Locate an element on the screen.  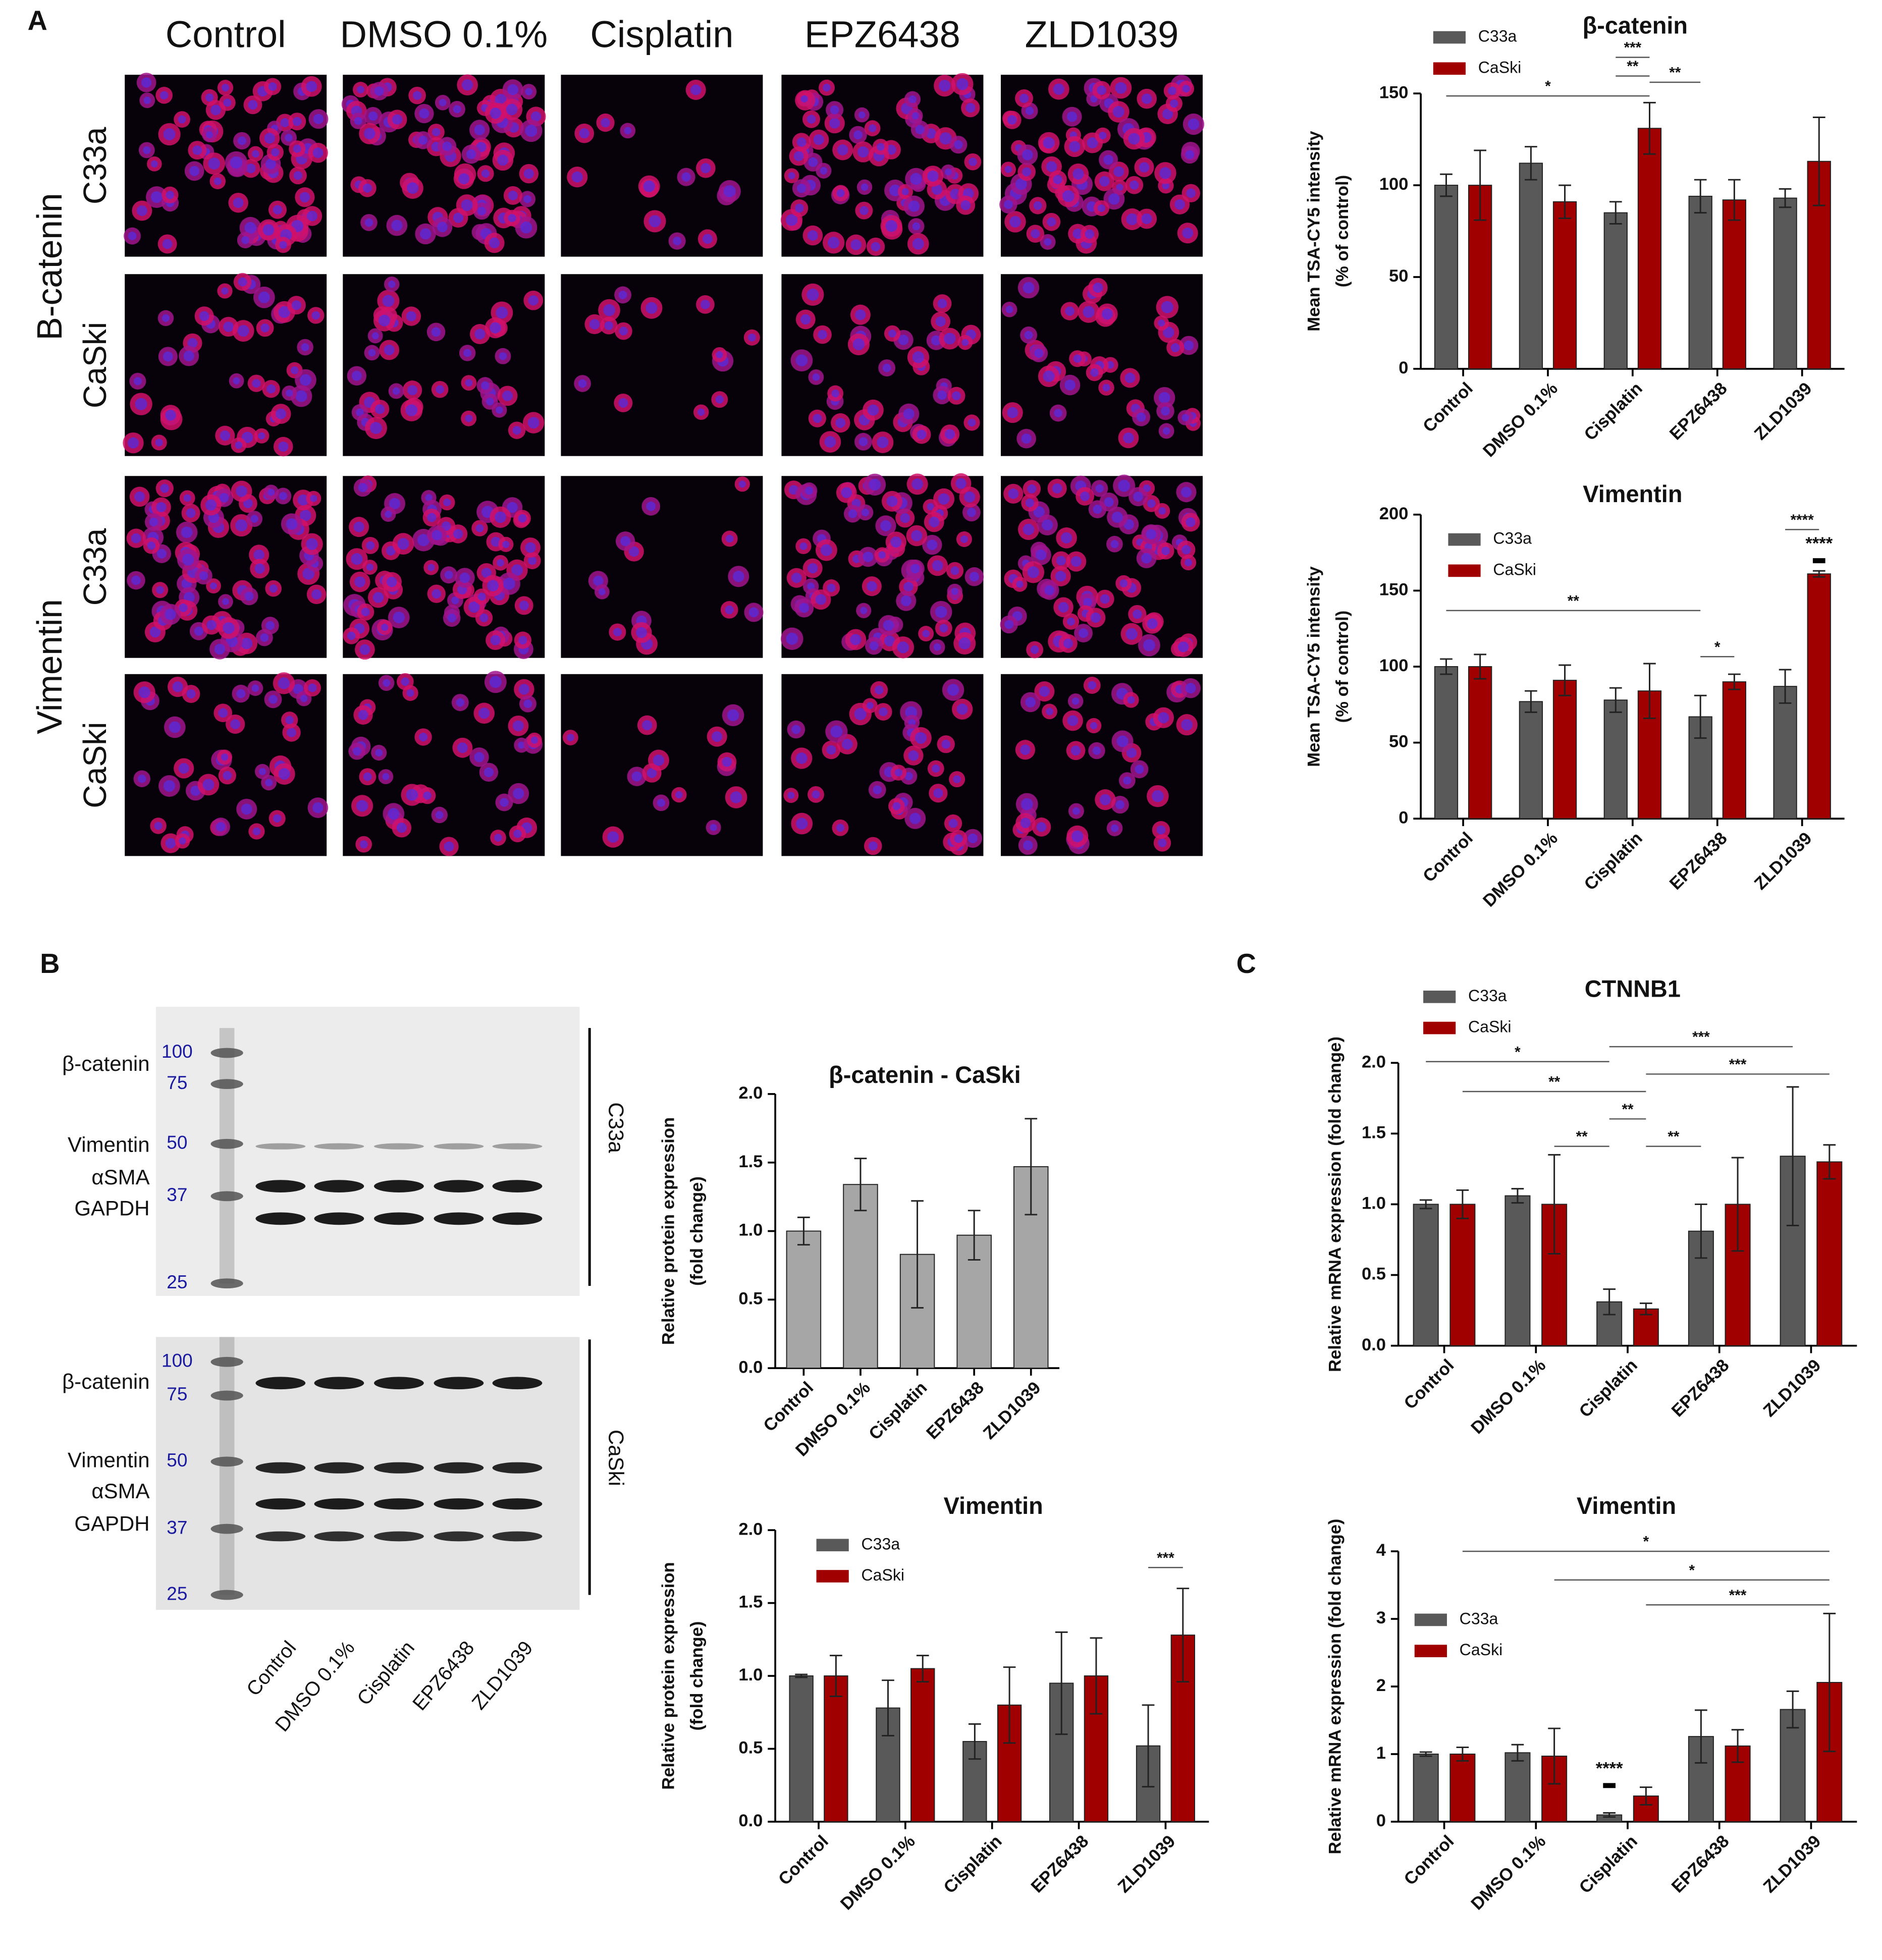
cell-line-label: C33a is located at coordinates (616, 1127).